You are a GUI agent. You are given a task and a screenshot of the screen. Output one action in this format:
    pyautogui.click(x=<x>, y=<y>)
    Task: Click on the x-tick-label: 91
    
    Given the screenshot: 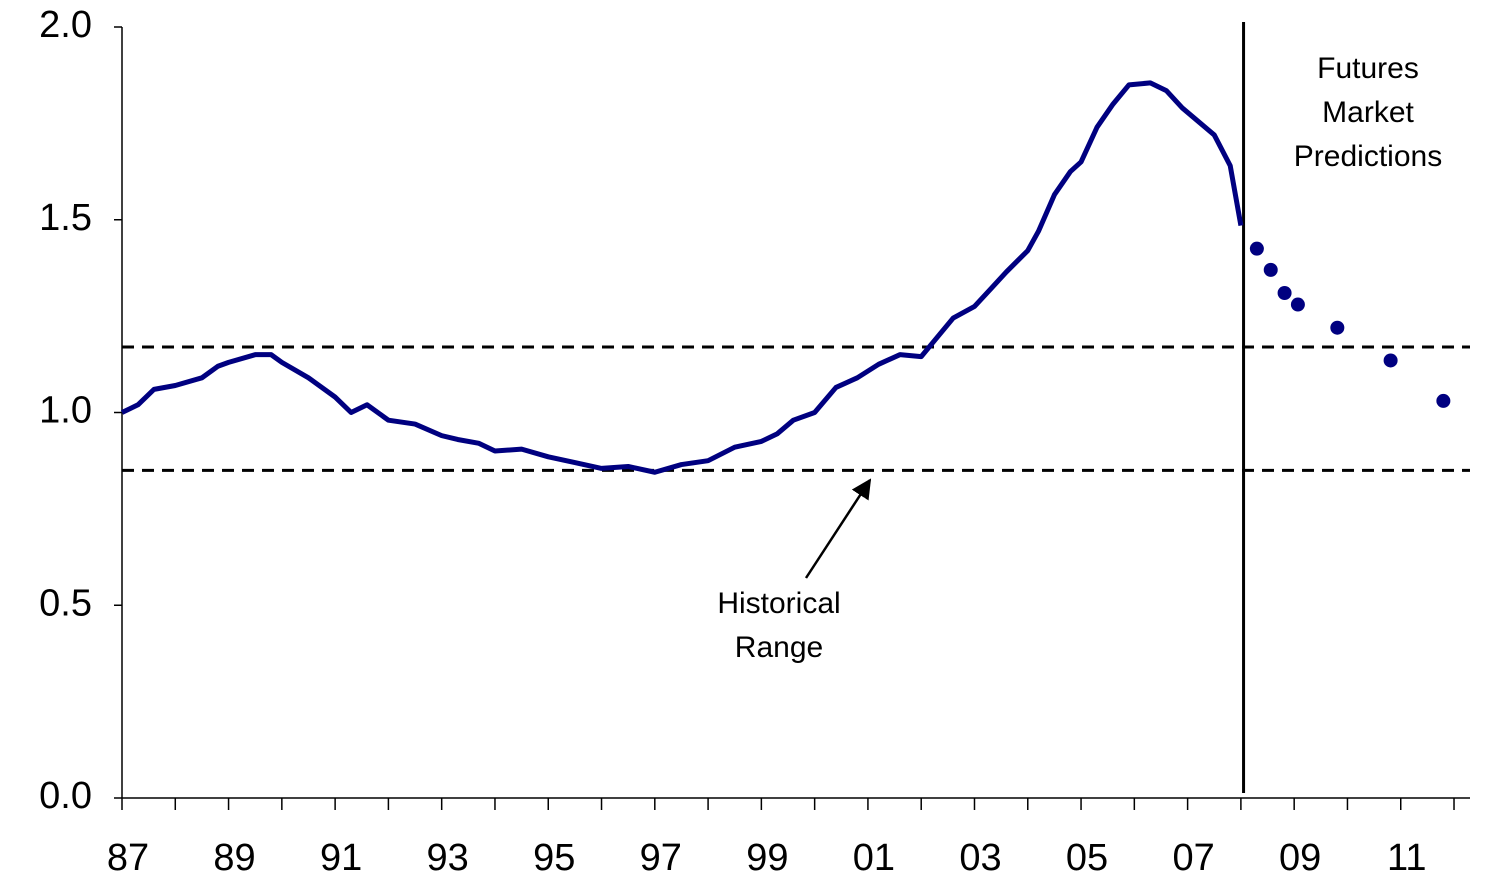 What is the action you would take?
    pyautogui.click(x=341, y=858)
    